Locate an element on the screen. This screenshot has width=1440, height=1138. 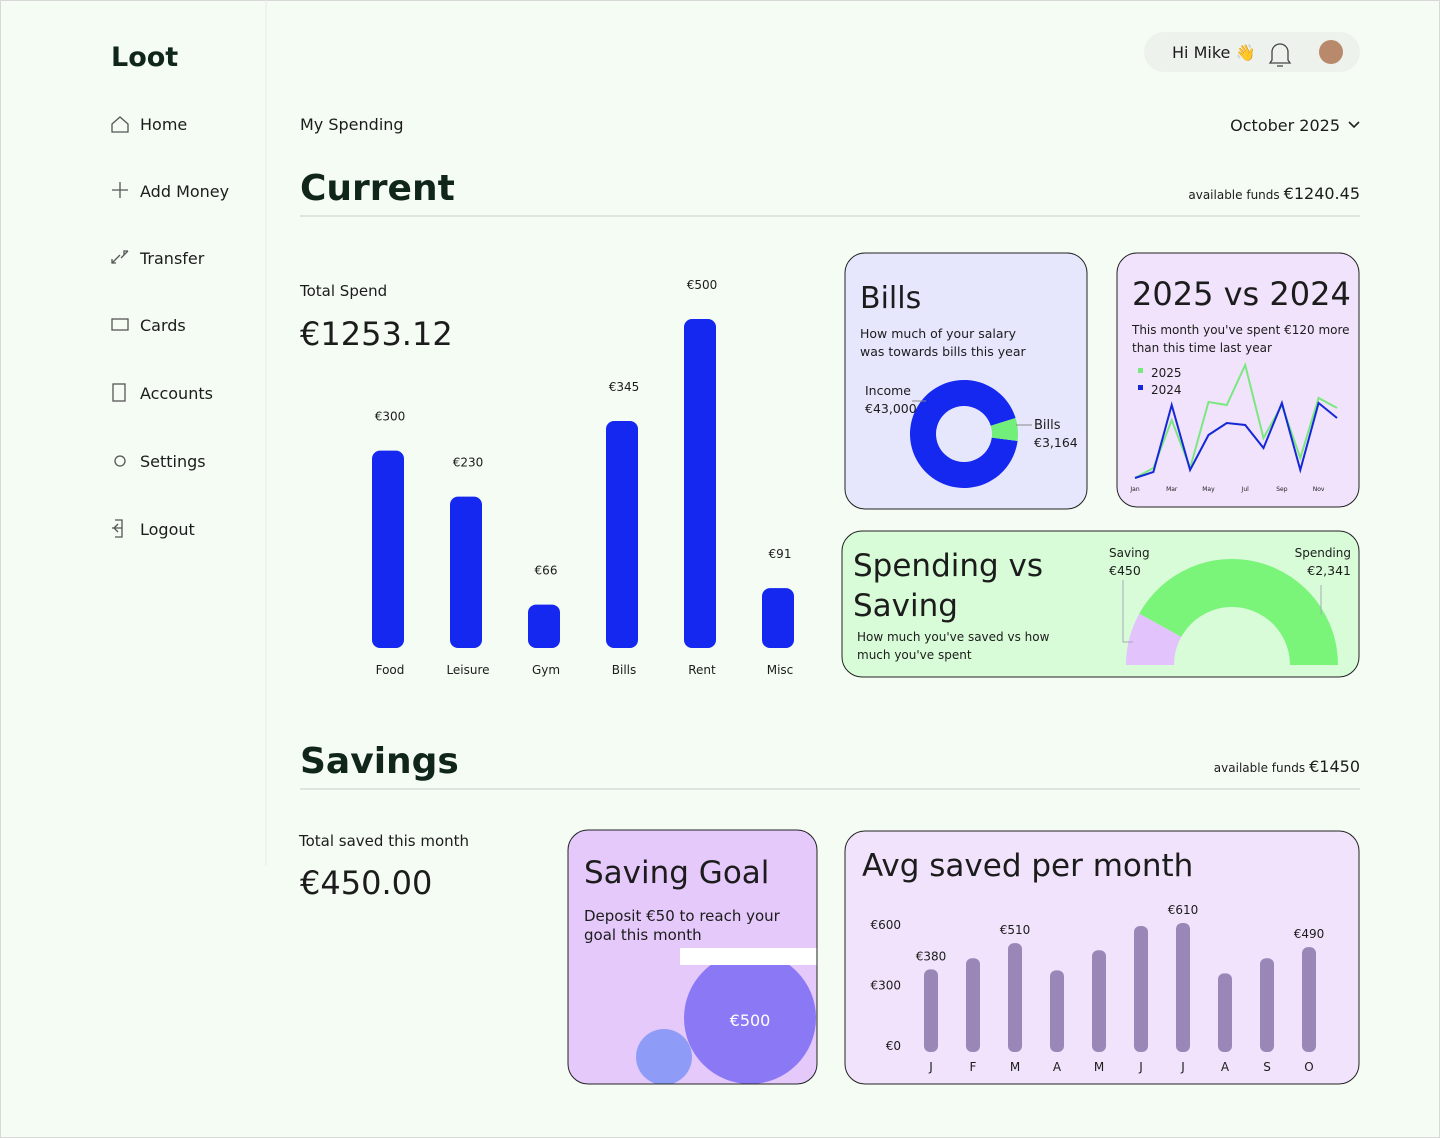
user-pill is located at coordinates (1252, 52).